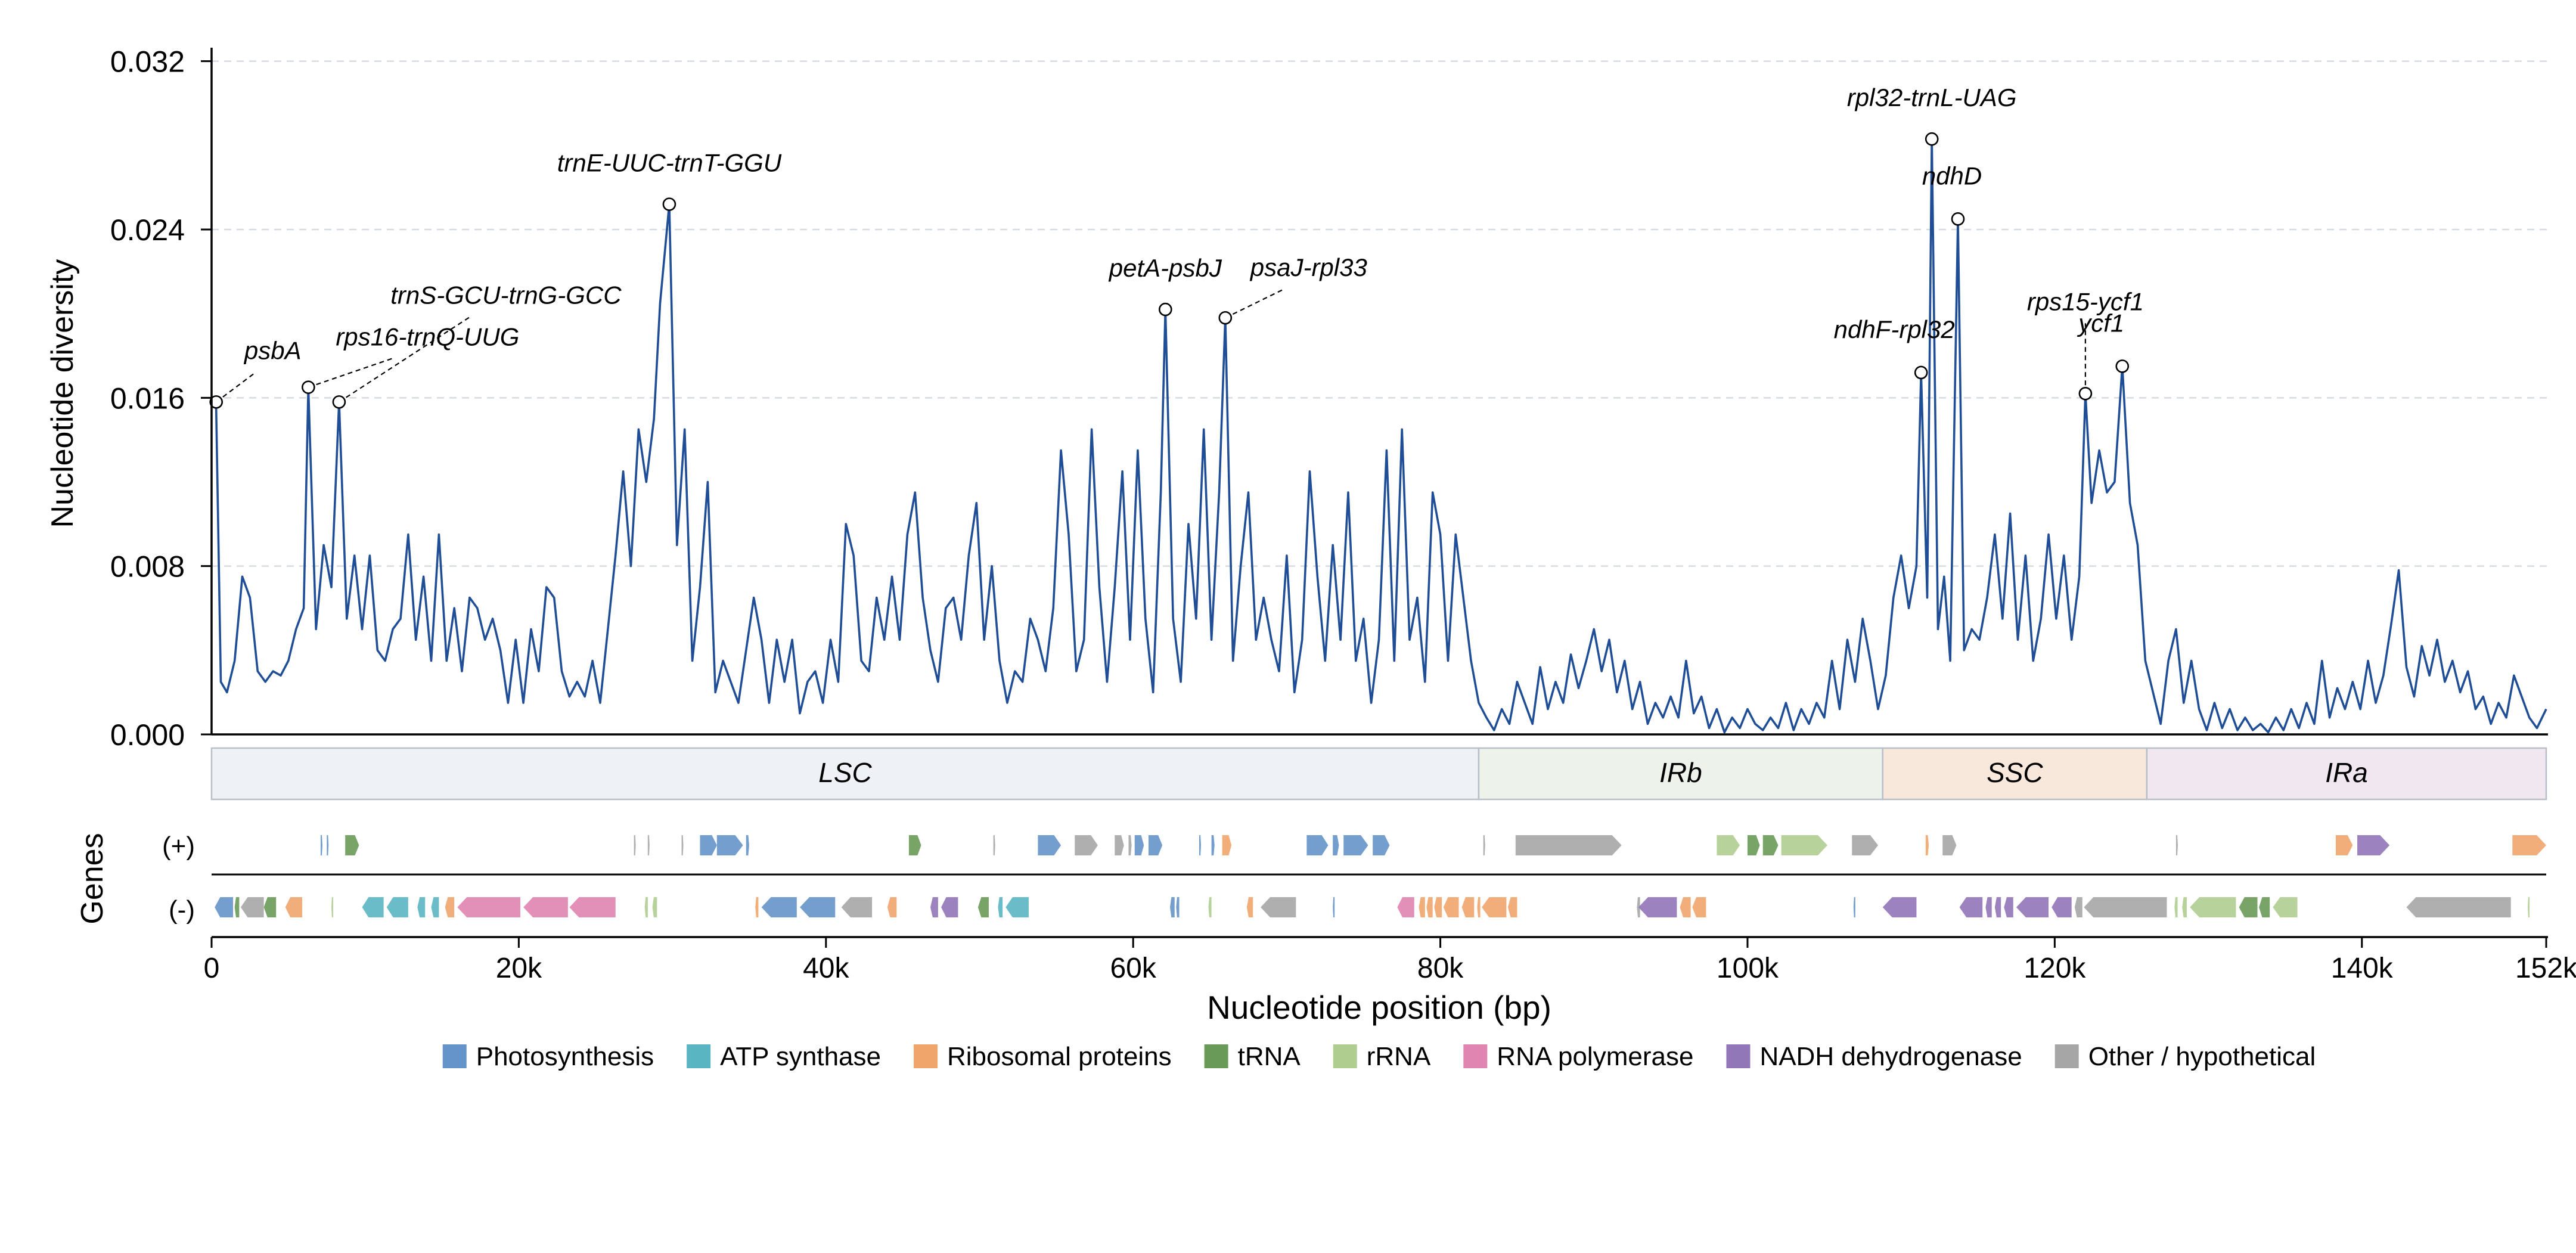 The height and width of the screenshot is (1253, 2576). What do you see at coordinates (506, 295) in the screenshot?
I see `peak-label-trns-gcu-trng-gcc: trnS-GCU-trnG-GCC` at bounding box center [506, 295].